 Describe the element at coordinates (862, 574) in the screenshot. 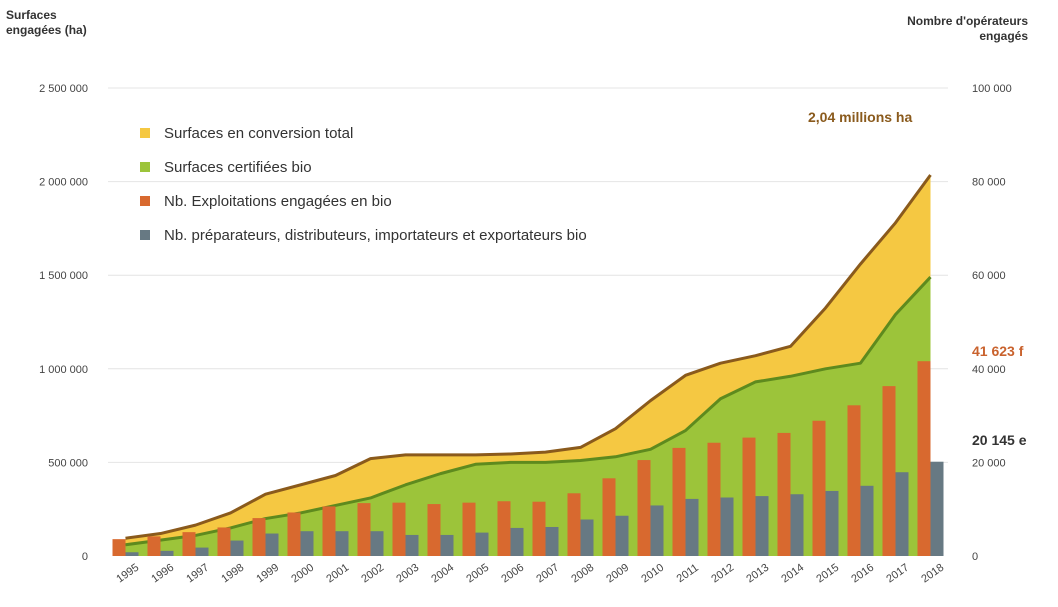

I see `x-tick-label: 2016` at that location.